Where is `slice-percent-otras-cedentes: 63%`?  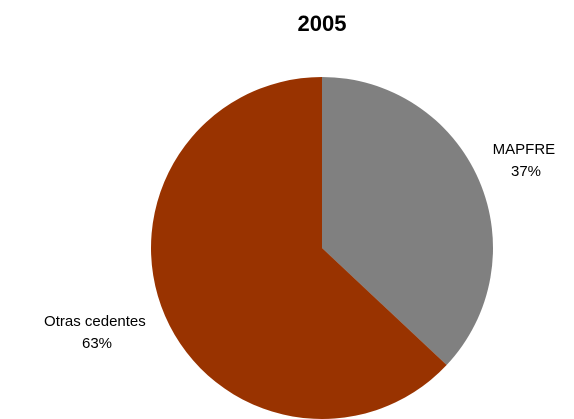
slice-percent-otras-cedentes: 63% is located at coordinates (97, 343).